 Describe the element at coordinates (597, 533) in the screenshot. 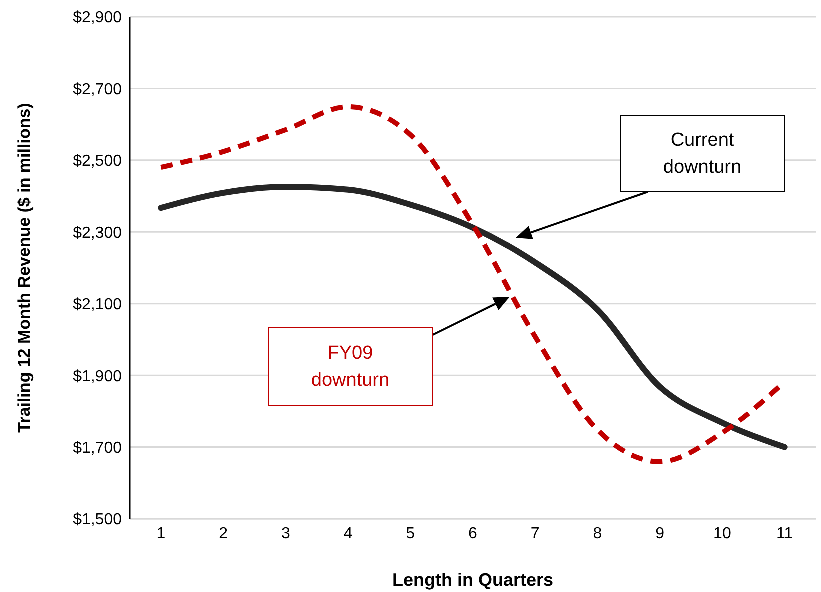

I see `x-tick-label: 8` at that location.